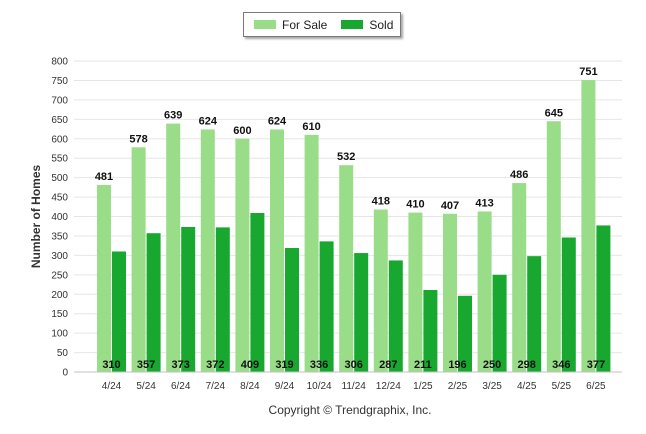 The width and height of the screenshot is (646, 434). I want to click on data-label-for-sale: 645, so click(554, 113).